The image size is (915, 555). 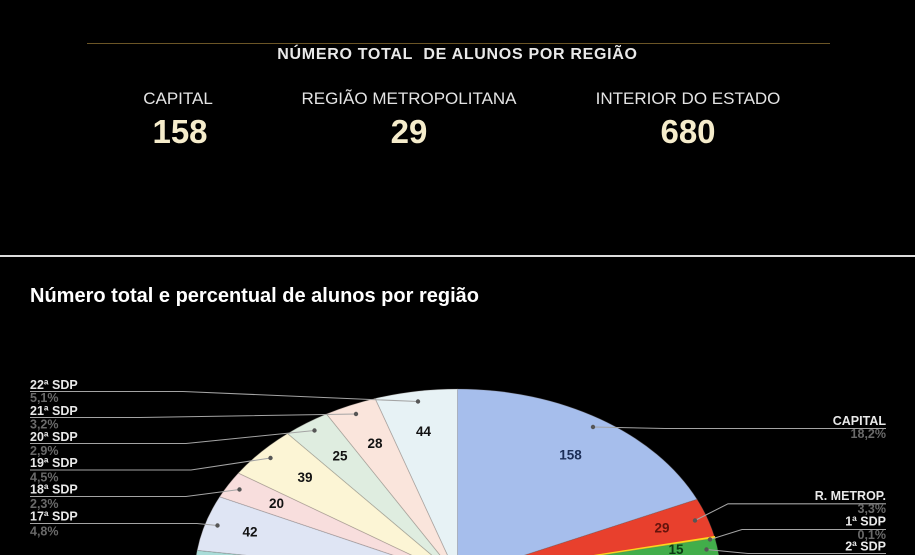 I want to click on svg-text: 1ª SDP, so click(x=865, y=522).